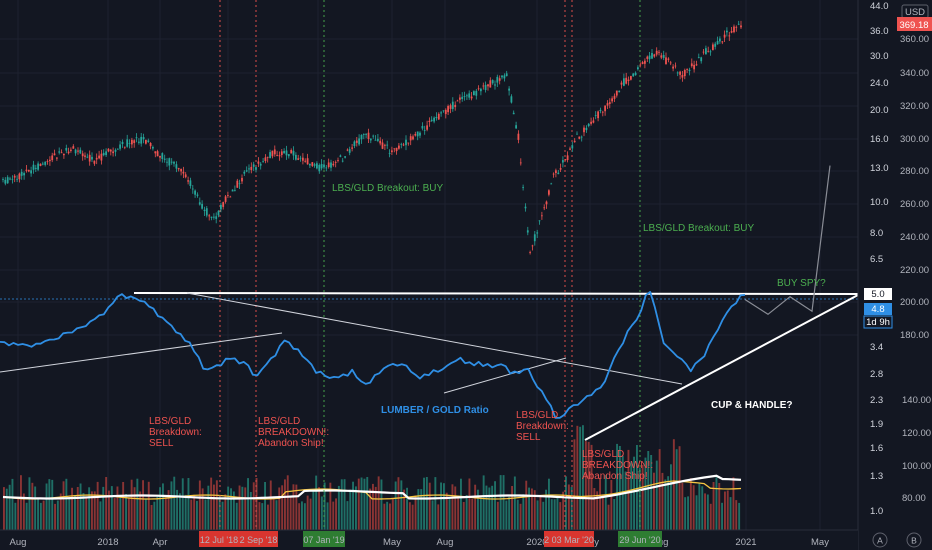  I want to click on projection-line, so click(787, 240).